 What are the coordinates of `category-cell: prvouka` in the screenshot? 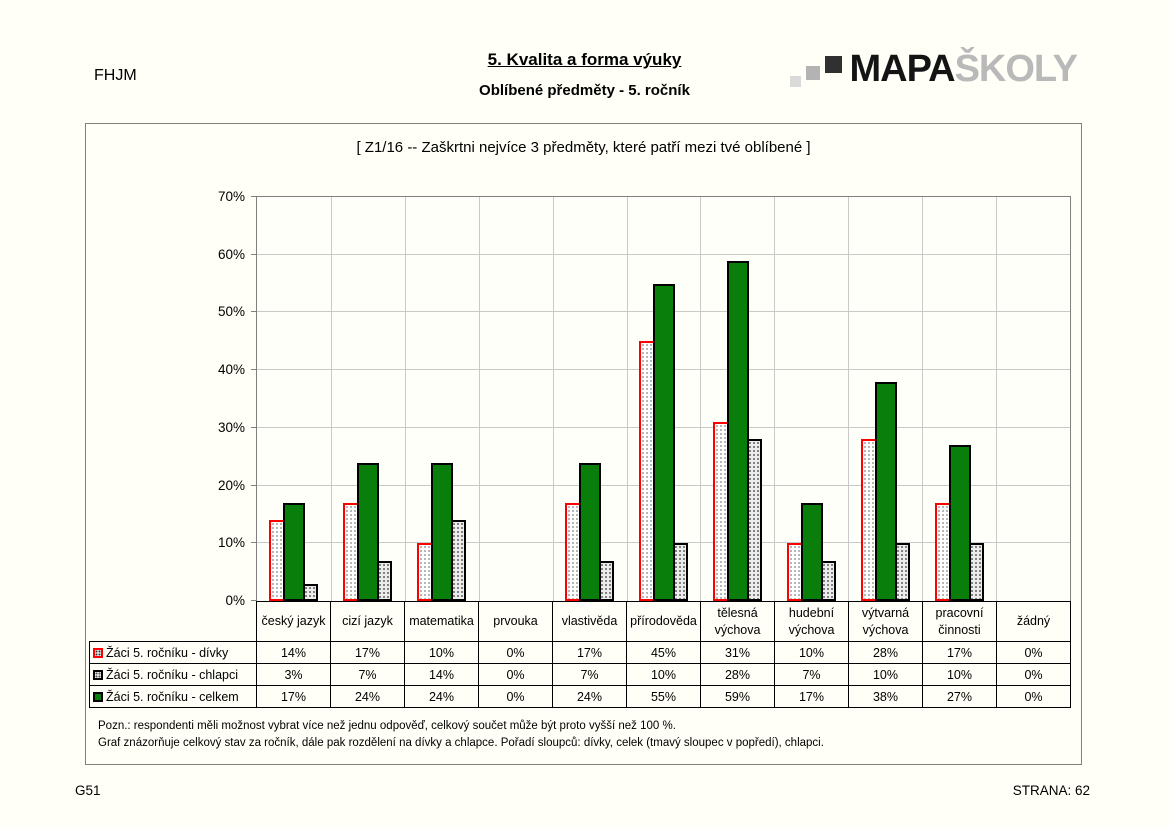 It's located at (515, 621).